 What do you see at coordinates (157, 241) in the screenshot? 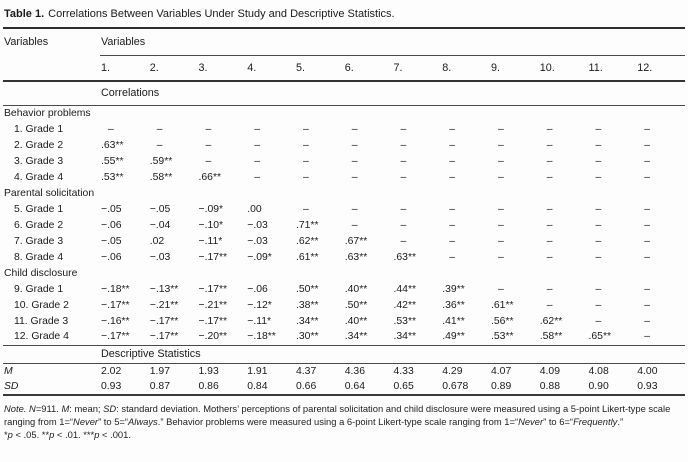
I see `correlation-cell: .02` at bounding box center [157, 241].